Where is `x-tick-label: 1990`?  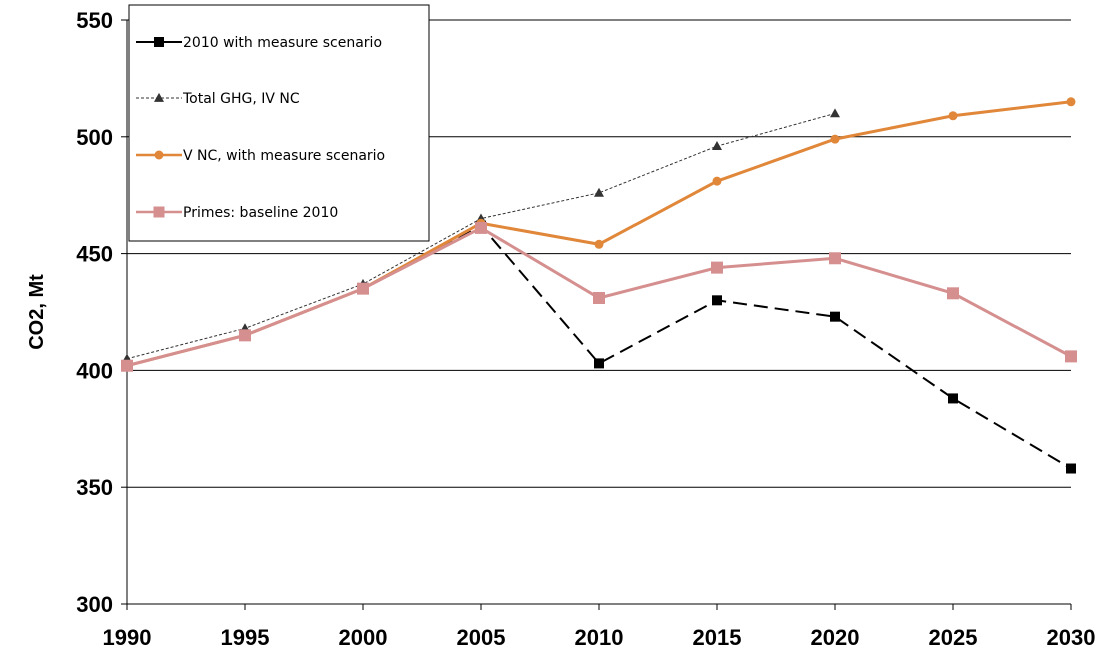
x-tick-label: 1990 is located at coordinates (127, 637).